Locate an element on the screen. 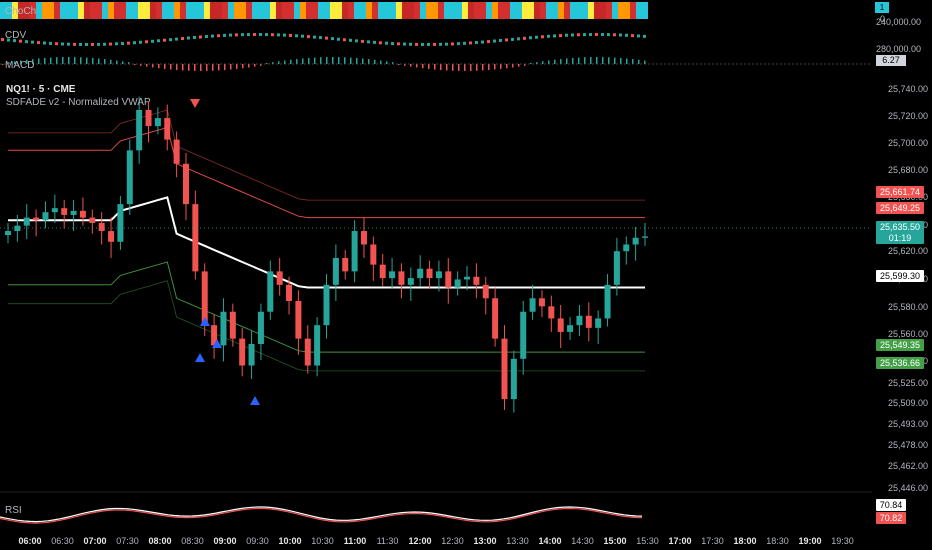 Image resolution: width=932 pixels, height=550 pixels. price-tick: 25,560.00 is located at coordinates (907, 334).